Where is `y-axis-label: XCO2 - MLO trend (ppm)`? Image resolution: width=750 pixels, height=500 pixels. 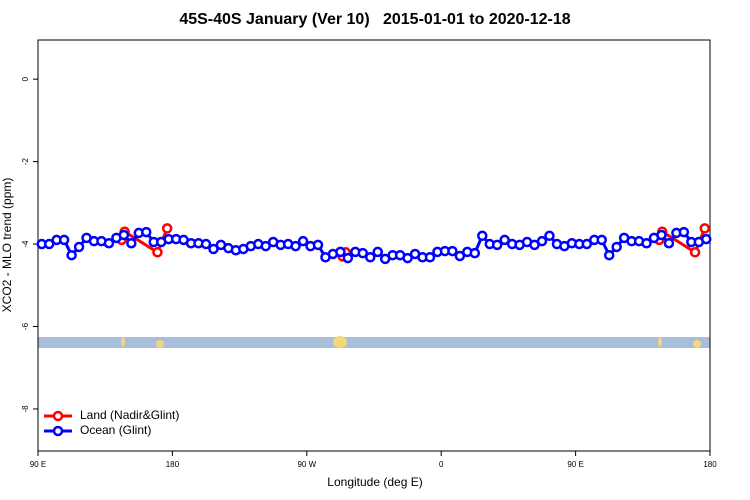
y-axis-label: XCO2 - MLO trend (ppm) is located at coordinates (7, 245).